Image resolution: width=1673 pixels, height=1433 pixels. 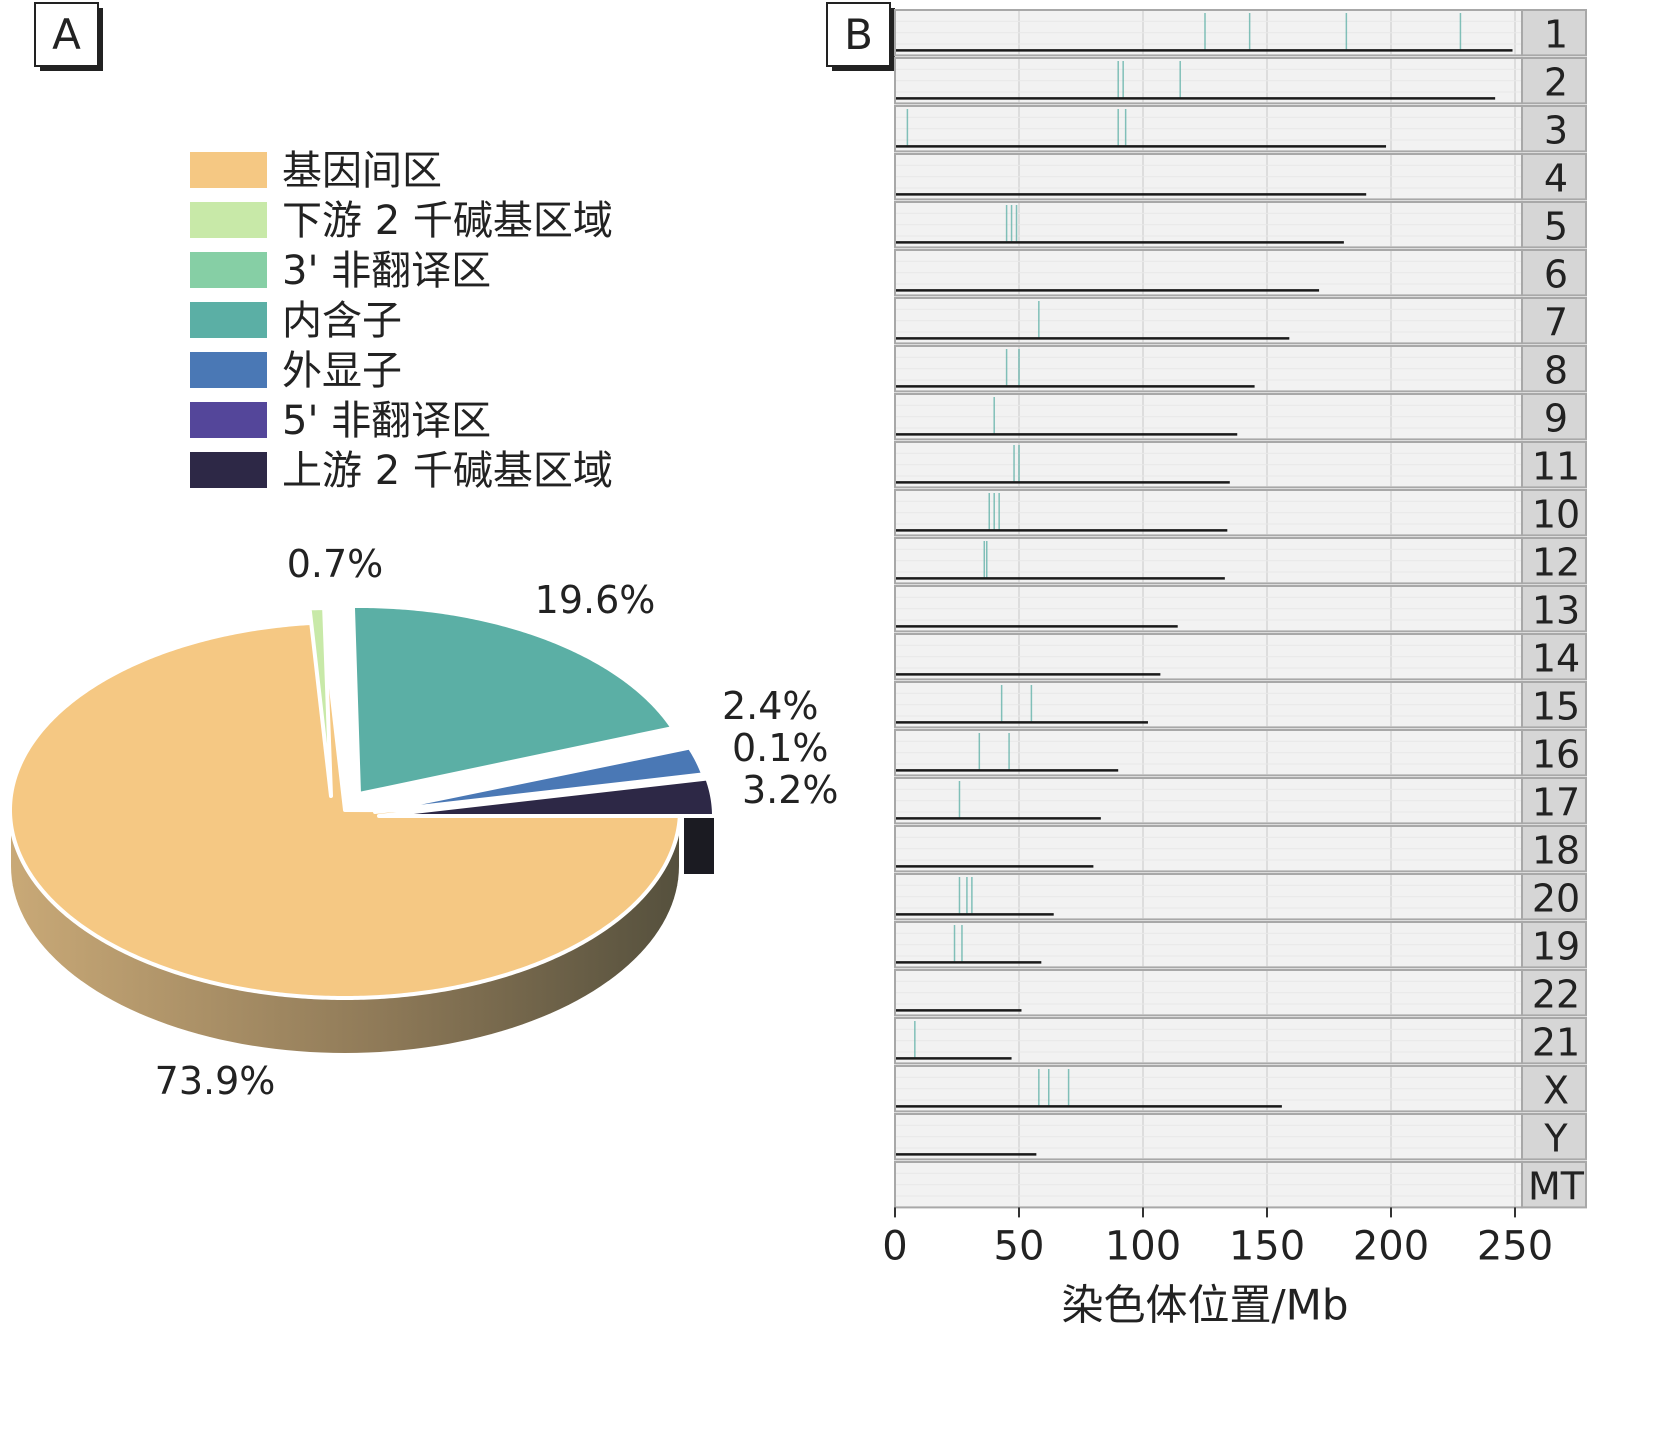 I want to click on panel-a-label: A, so click(x=68, y=36).